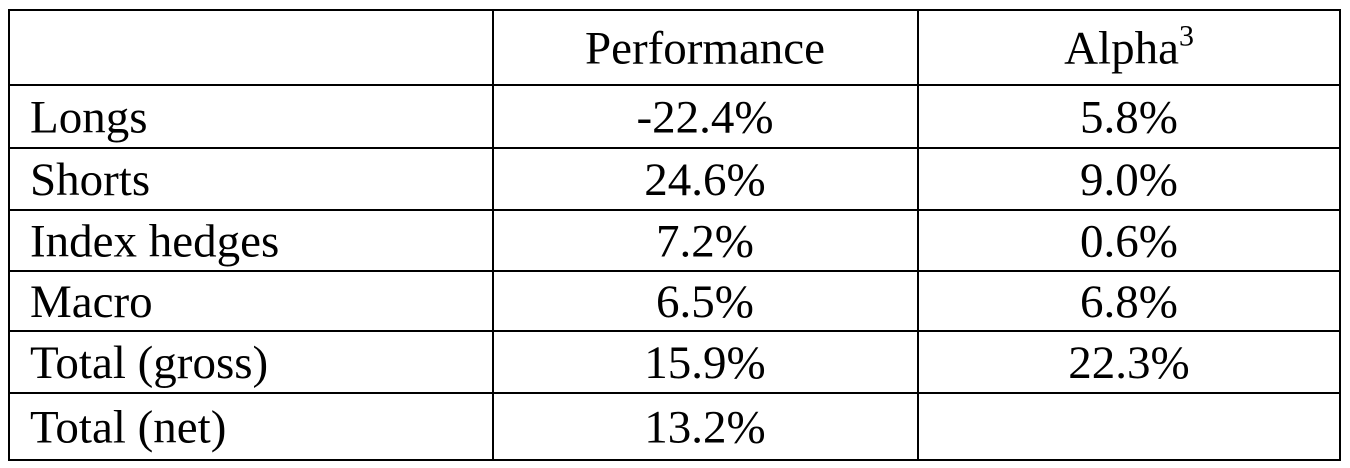 This screenshot has width=1350, height=468. I want to click on cell-value: 9.0%, so click(1129, 180).